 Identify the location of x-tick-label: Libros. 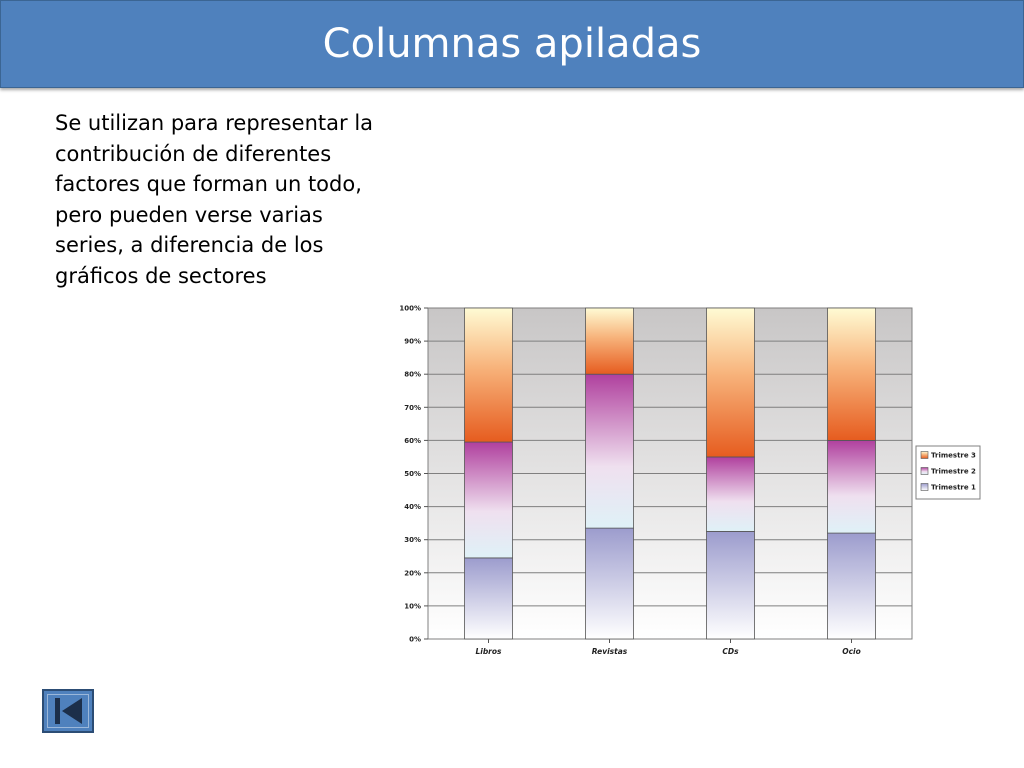
(488, 651).